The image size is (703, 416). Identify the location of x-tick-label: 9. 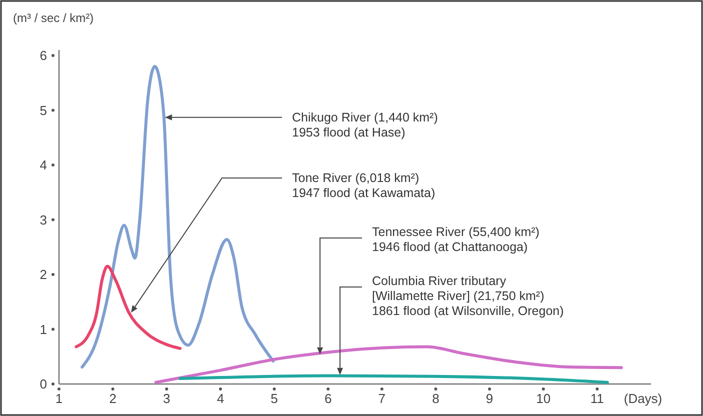
(490, 398).